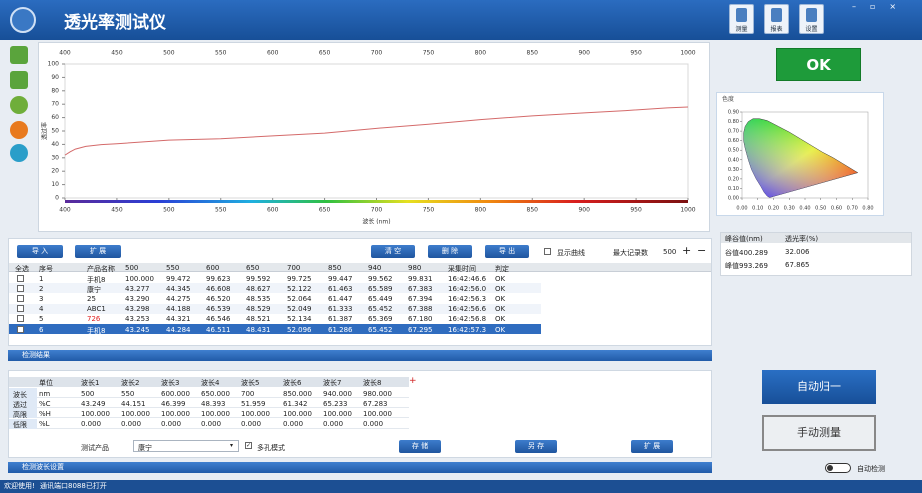  I want to click on result-row, so click(209, 393).